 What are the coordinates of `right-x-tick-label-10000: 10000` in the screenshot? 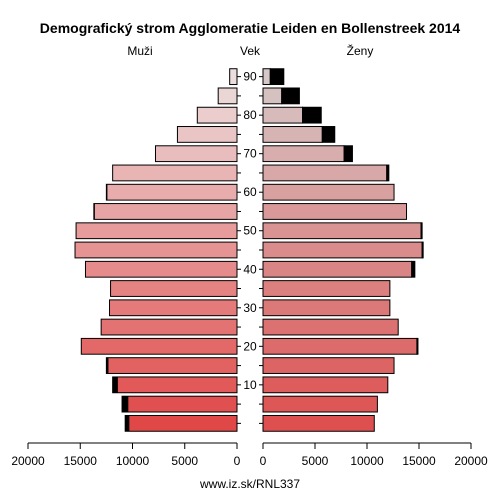 It's located at (367, 461).